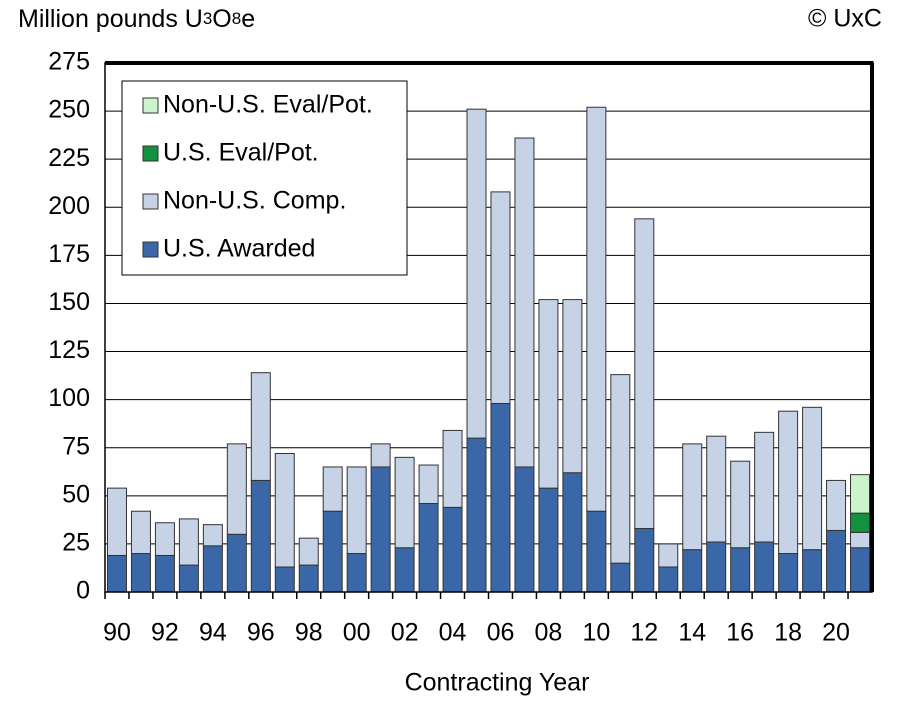 Image resolution: width=898 pixels, height=701 pixels. I want to click on legend-label: U.S. Eval/Pot., so click(241, 153).